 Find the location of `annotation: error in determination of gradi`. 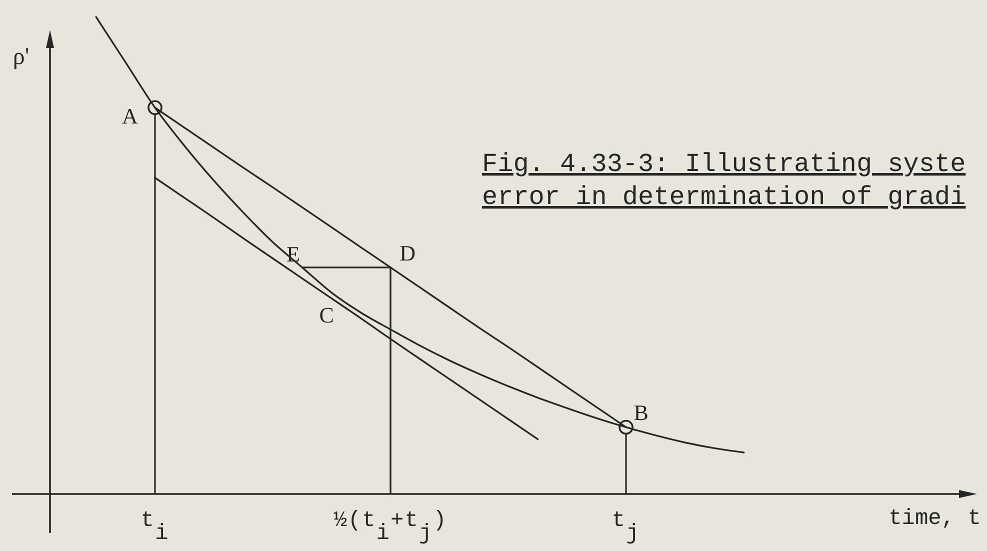

annotation: error in determination of gradi is located at coordinates (724, 197).